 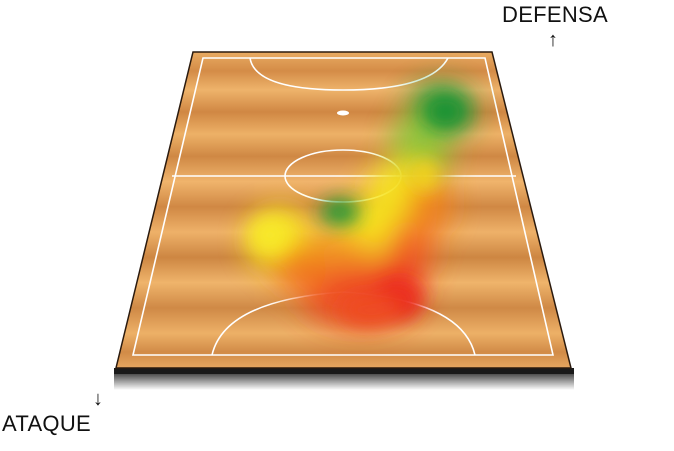 I want to click on top-penalty-spot, so click(x=343, y=113).